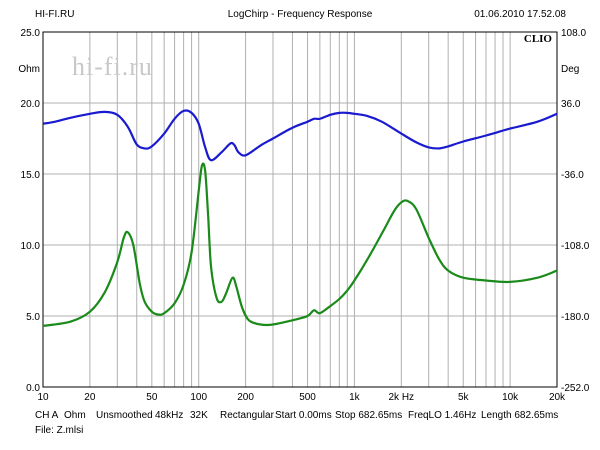 This screenshot has width=600, height=450. What do you see at coordinates (31, 104) in the screenshot?
I see `y-left-tick-label: 20.0` at bounding box center [31, 104].